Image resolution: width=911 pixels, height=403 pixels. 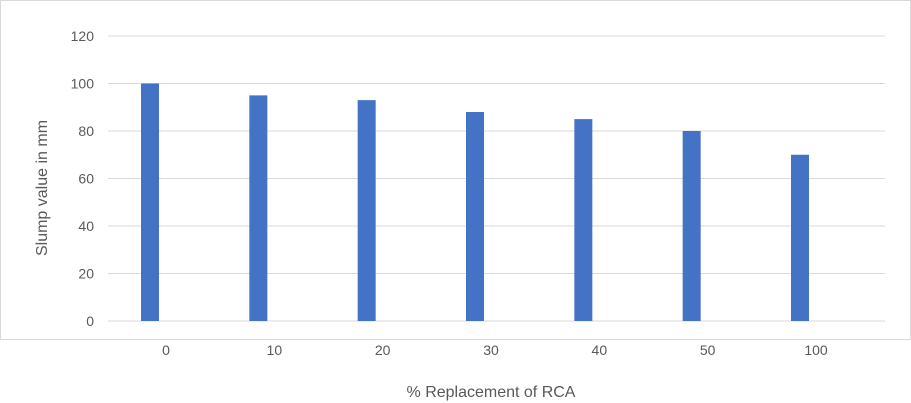 What do you see at coordinates (600, 350) in the screenshot?
I see `x-tick-label: 40` at bounding box center [600, 350].